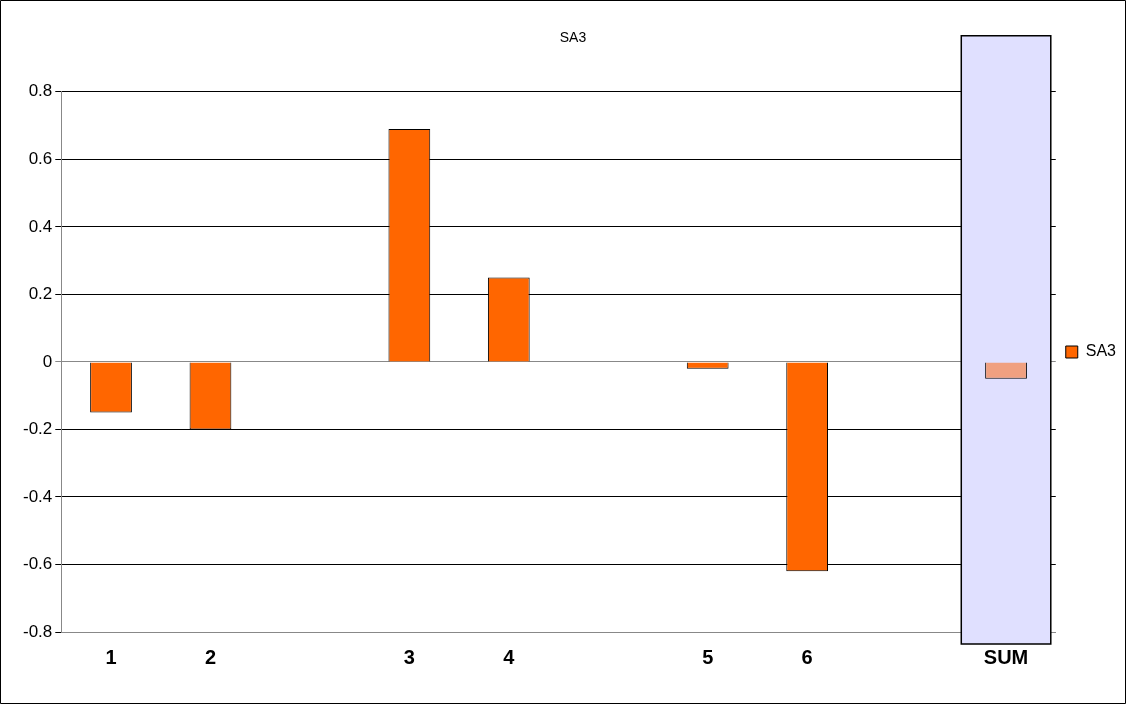  Describe the element at coordinates (210, 656) in the screenshot. I see `x-tick-label: 2` at that location.